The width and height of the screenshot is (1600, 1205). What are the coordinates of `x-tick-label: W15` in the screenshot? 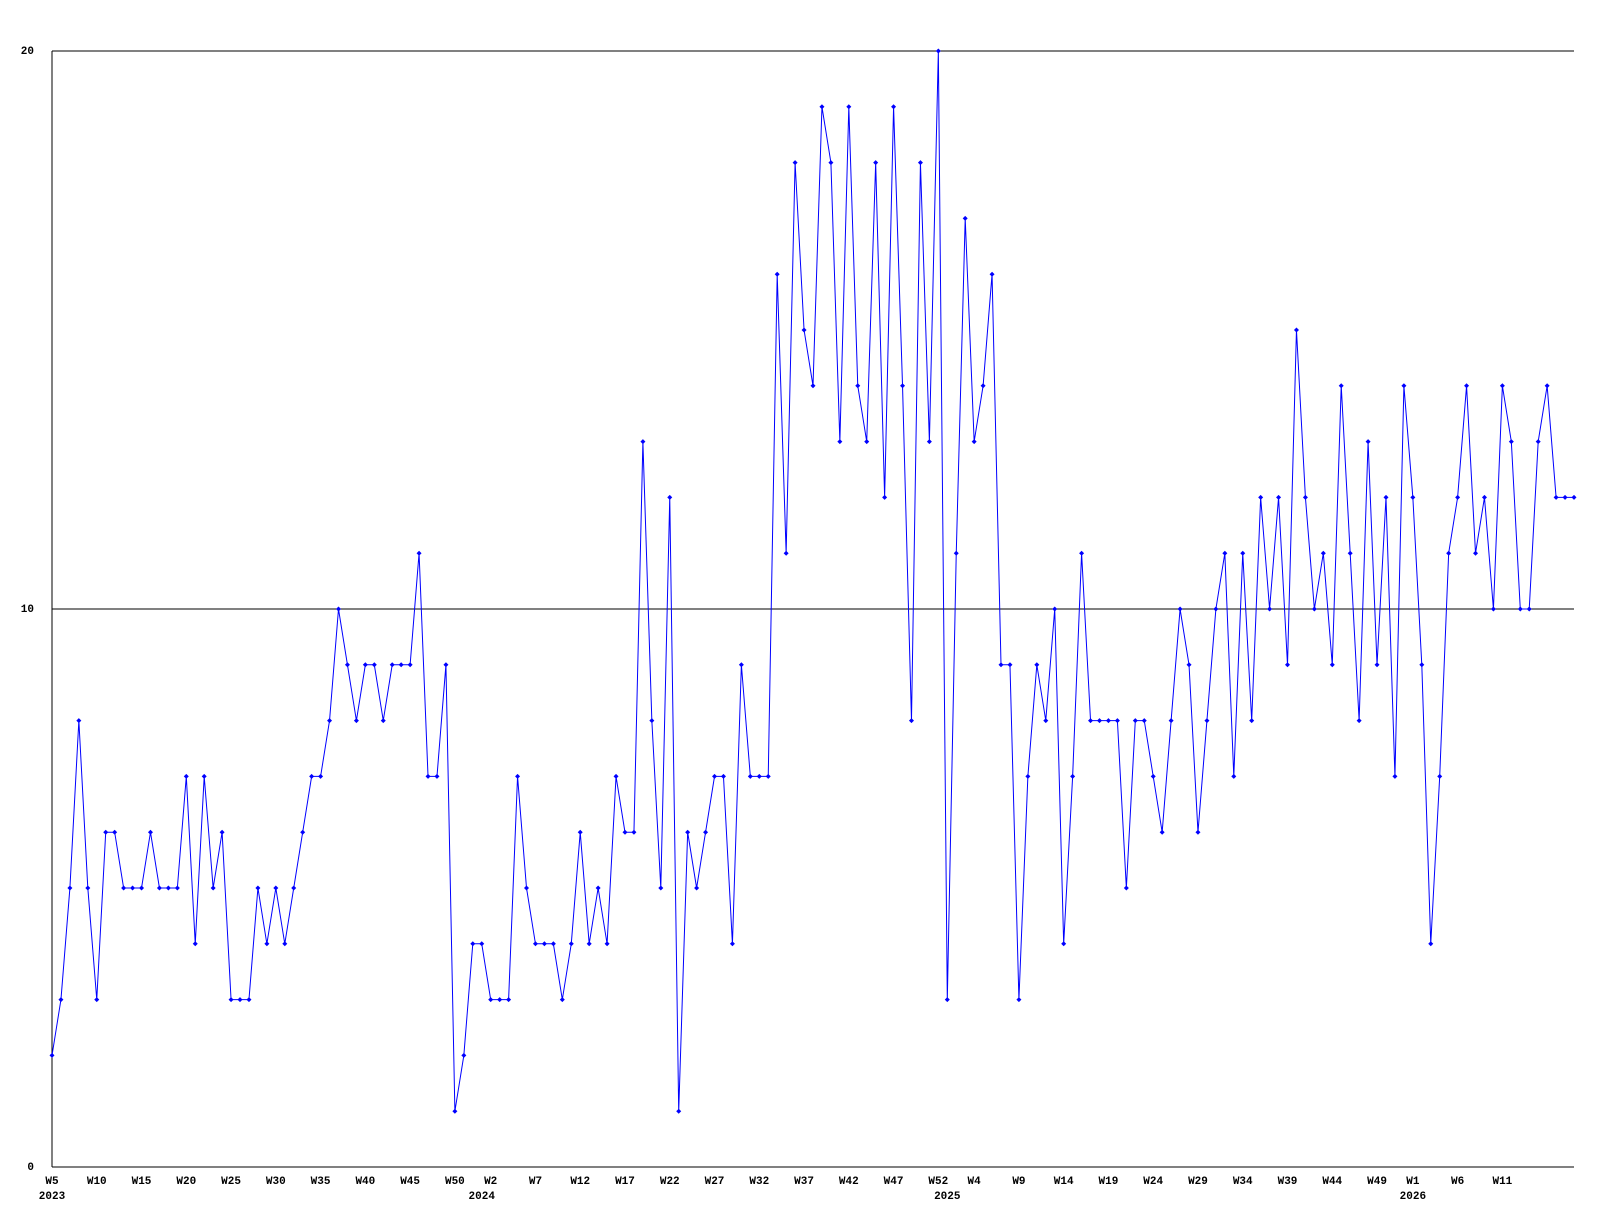 It's located at (142, 1182).